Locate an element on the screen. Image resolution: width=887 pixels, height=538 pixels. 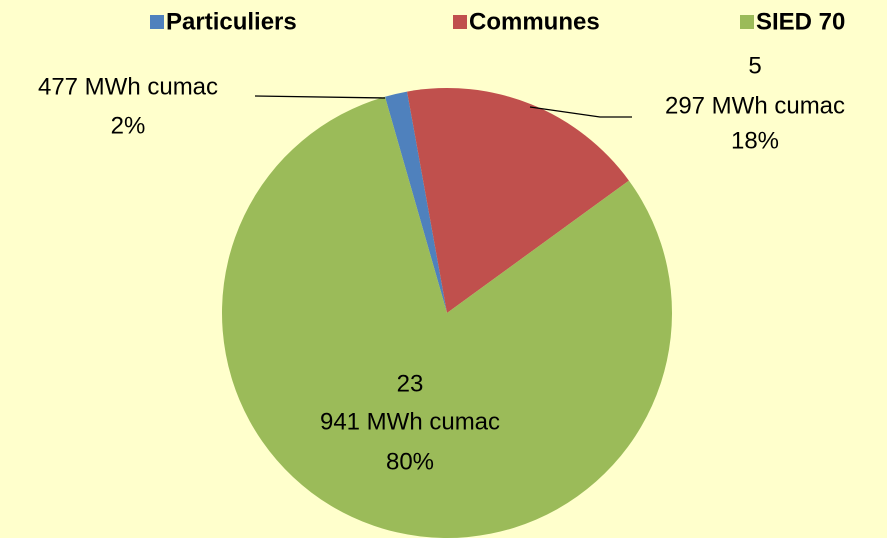
data-label: 477 MWh cumac is located at coordinates (128, 86).